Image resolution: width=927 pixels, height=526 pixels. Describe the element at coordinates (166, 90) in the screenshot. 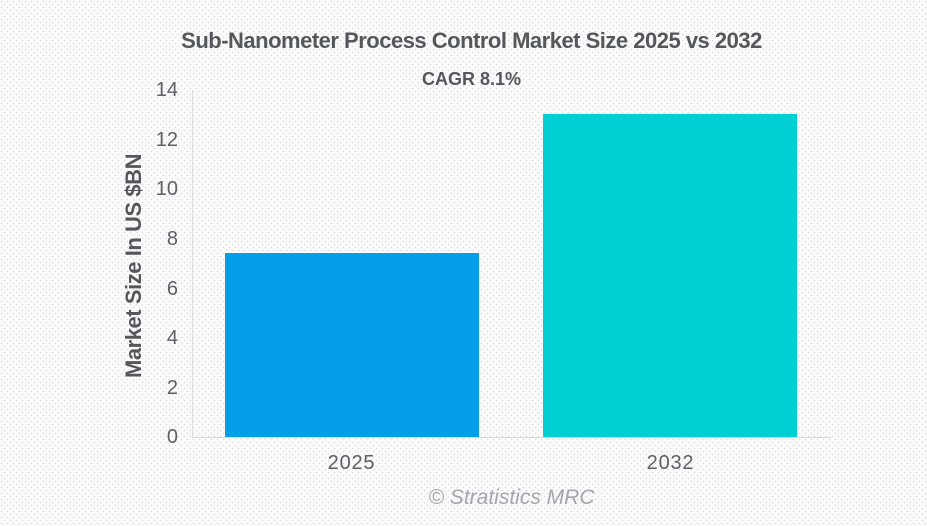

I see `y-tick-label: 14` at that location.